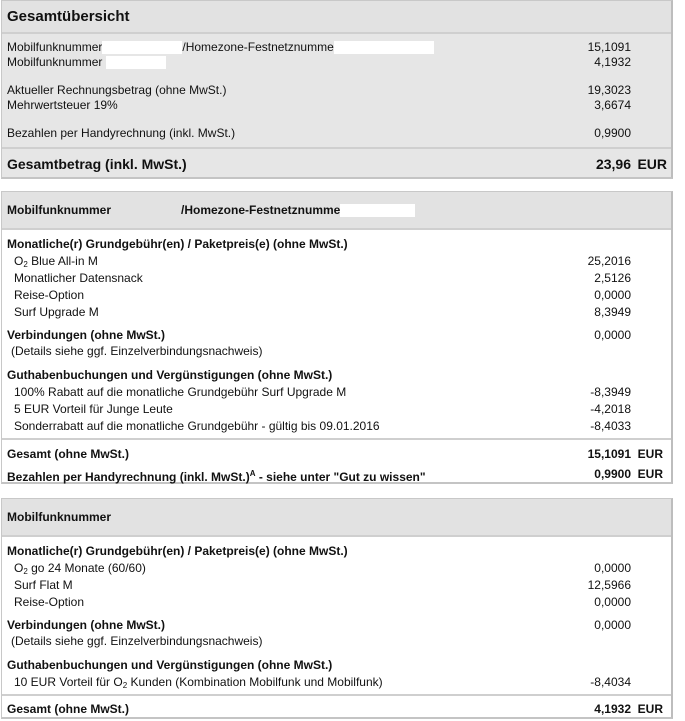  Describe the element at coordinates (117, 90) in the screenshot. I see `line-label: Aktueller Rechnungsbetrag (ohne MwSt.)` at that location.